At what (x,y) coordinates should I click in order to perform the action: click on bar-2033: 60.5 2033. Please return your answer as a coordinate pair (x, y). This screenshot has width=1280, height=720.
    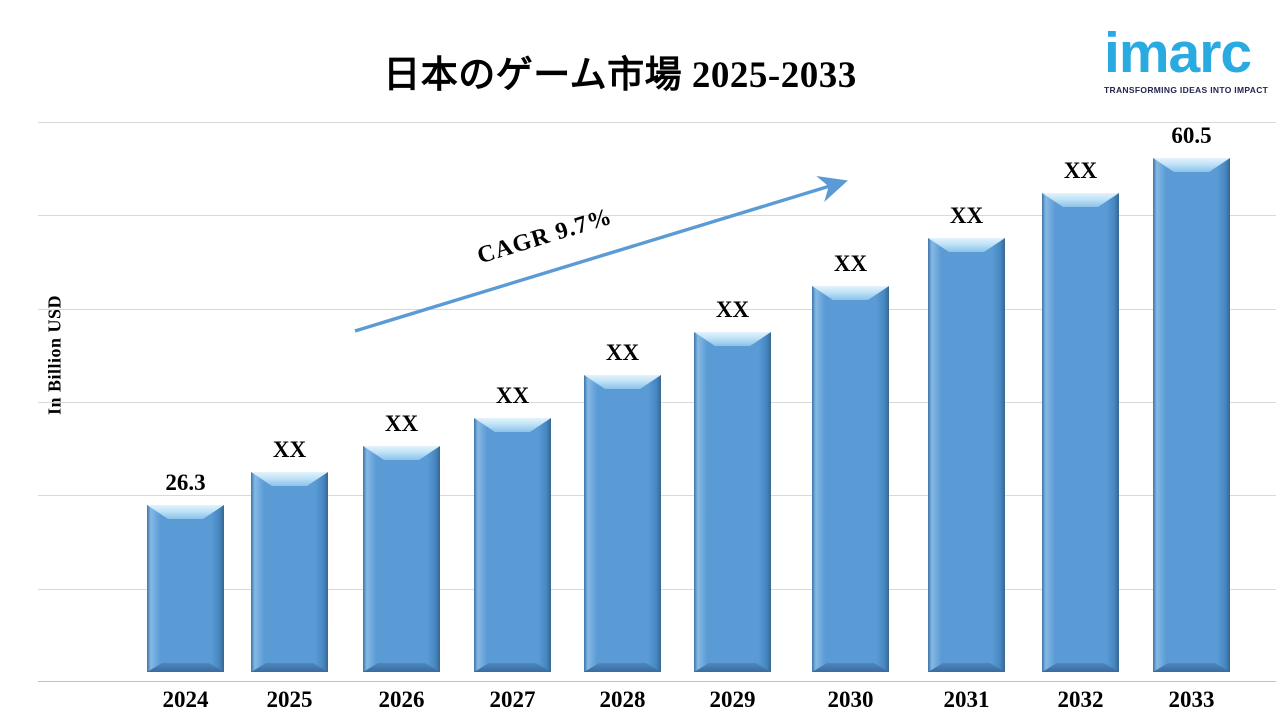
    Looking at the image, I should click on (1191, 417).